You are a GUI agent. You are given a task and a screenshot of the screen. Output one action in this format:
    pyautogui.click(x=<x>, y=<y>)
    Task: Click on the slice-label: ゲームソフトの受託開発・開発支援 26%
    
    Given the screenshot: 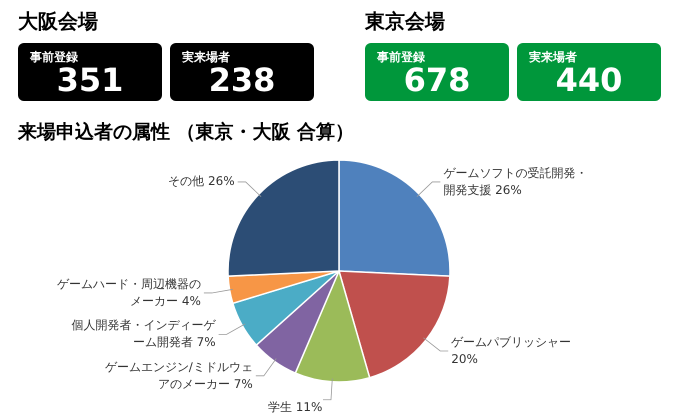 What is the action you would take?
    pyautogui.click(x=515, y=181)
    